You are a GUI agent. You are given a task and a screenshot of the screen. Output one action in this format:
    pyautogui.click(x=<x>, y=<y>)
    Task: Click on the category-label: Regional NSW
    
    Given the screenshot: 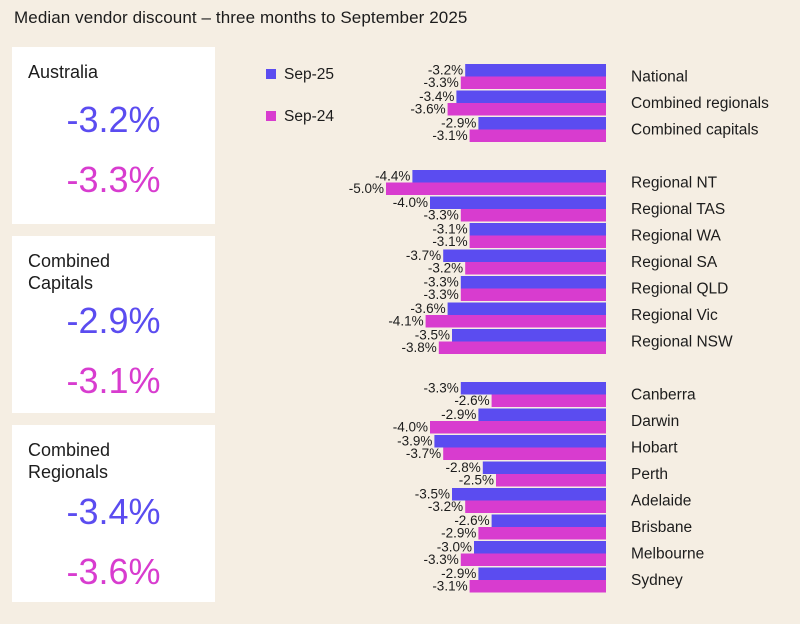 What is the action you would take?
    pyautogui.click(x=682, y=342)
    